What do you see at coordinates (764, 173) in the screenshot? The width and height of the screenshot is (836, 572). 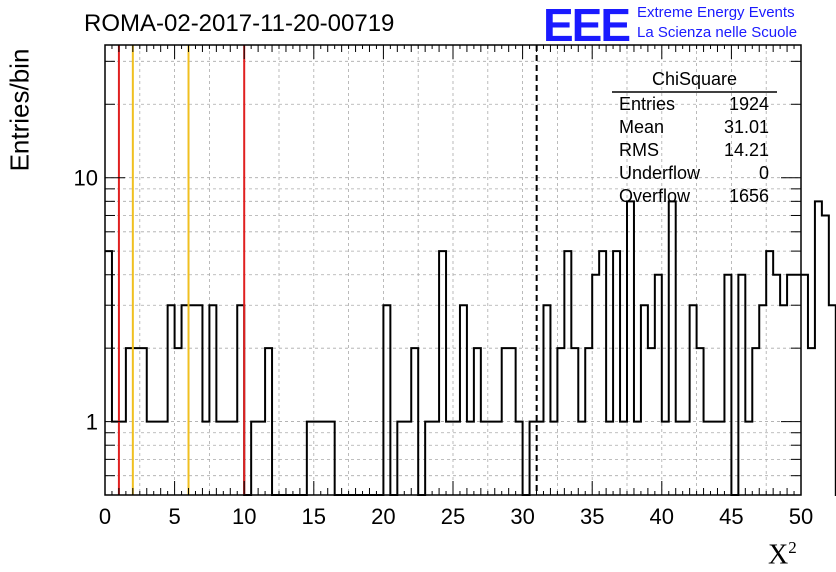 I see `stats-value: 0` at bounding box center [764, 173].